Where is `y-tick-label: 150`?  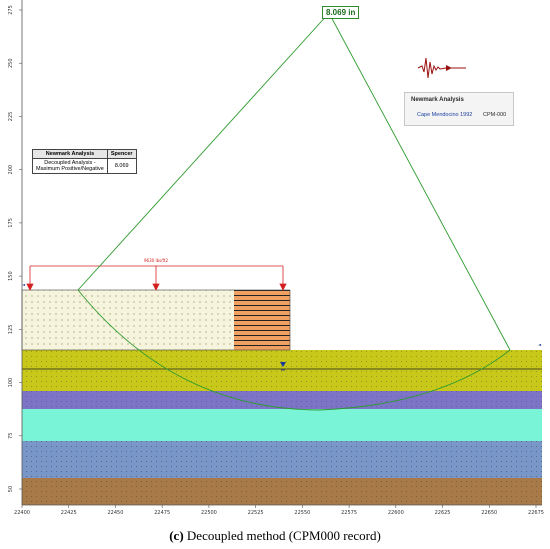 y-tick-label: 150 is located at coordinates (11, 276).